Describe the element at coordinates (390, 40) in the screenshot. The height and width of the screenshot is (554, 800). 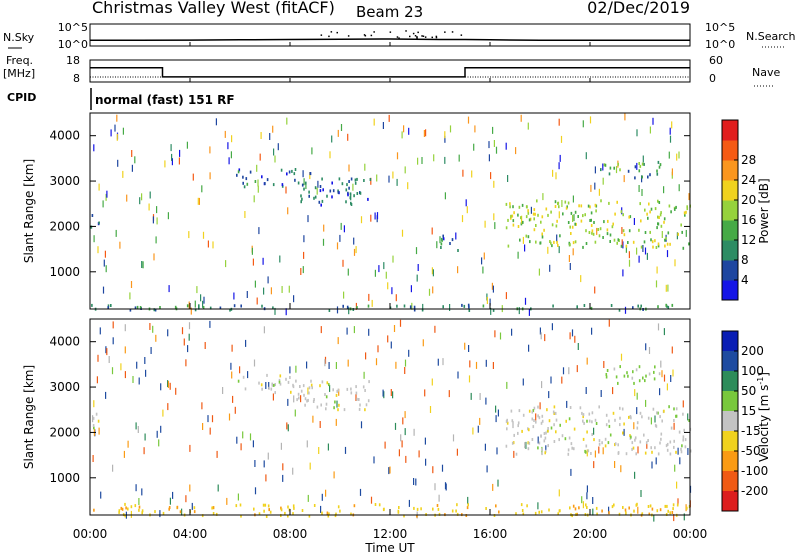
I see `noise-trace` at that location.